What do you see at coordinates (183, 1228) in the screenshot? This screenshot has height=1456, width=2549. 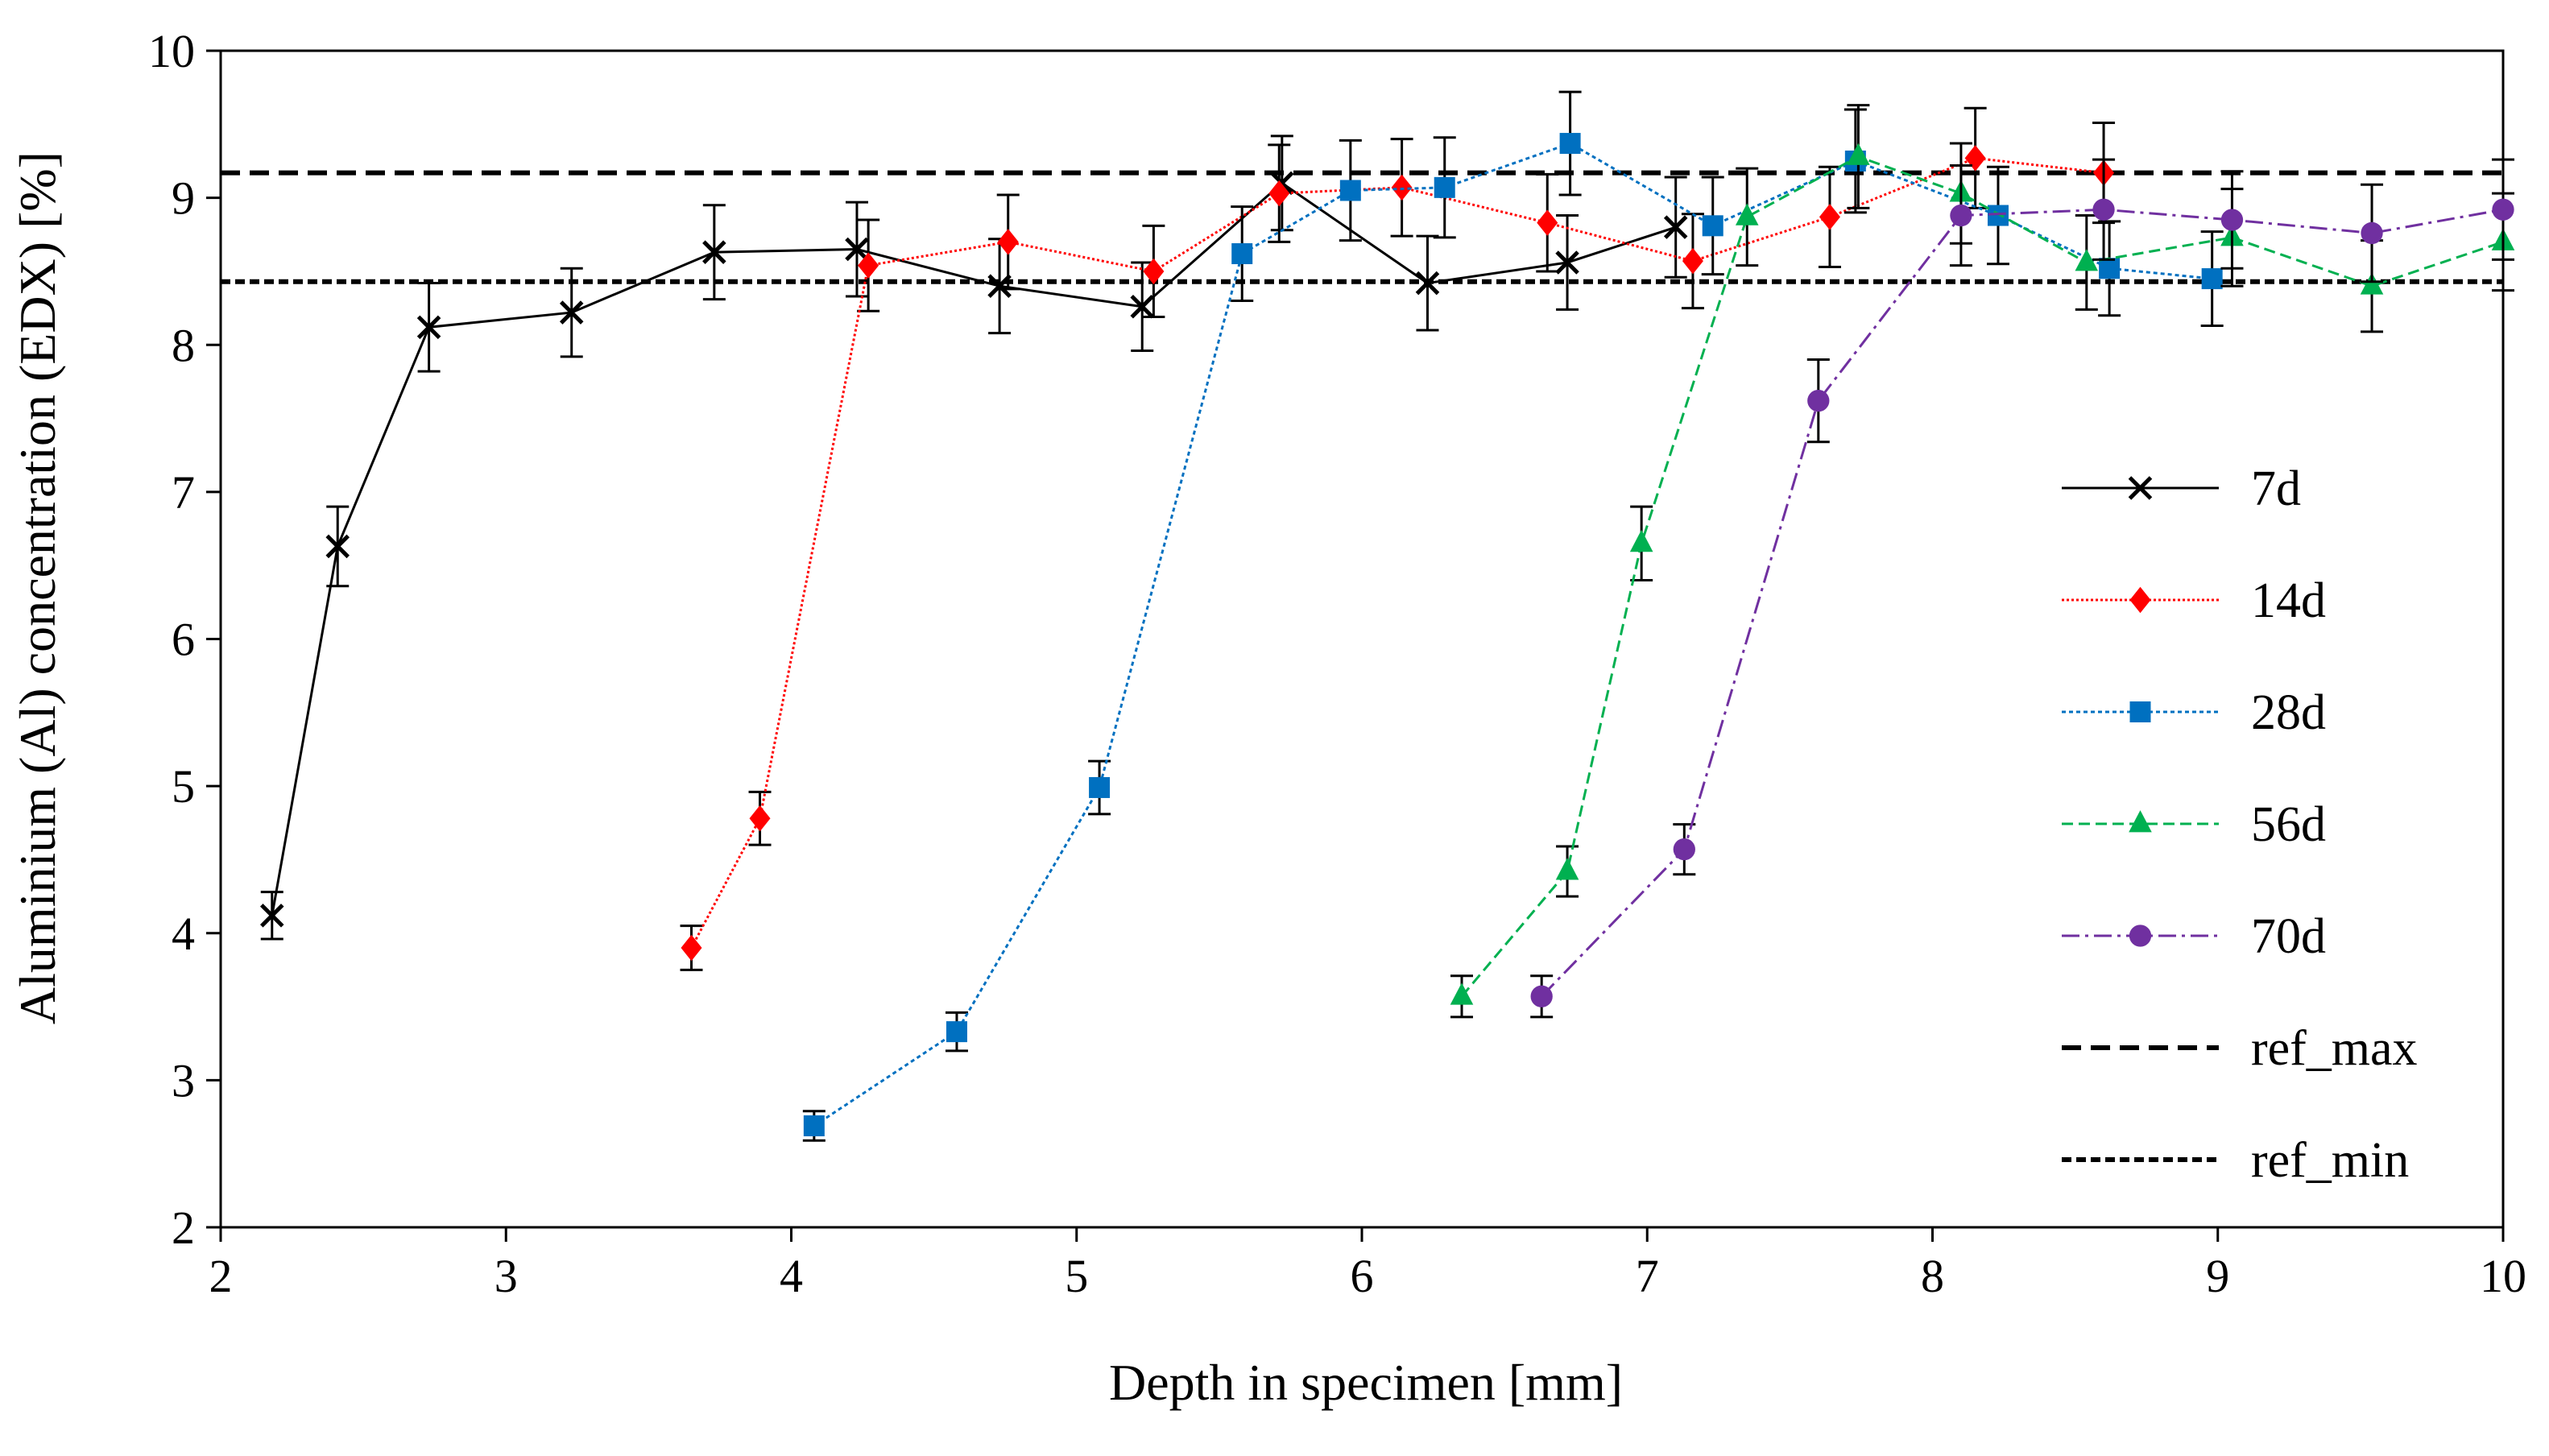 I see `y-tick-label: 2` at bounding box center [183, 1228].